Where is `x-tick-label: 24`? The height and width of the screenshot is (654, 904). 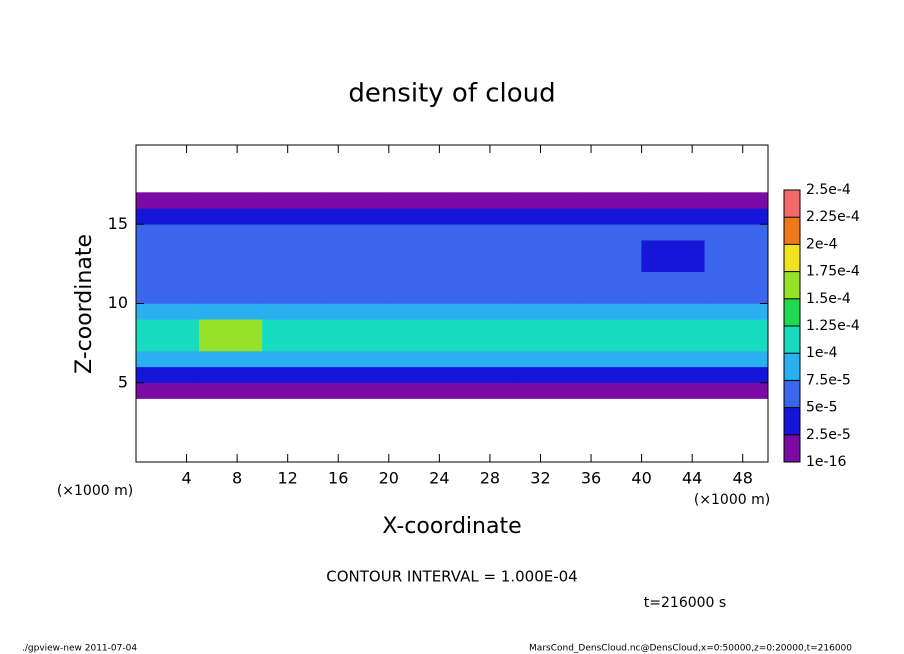 x-tick-label: 24 is located at coordinates (439, 478).